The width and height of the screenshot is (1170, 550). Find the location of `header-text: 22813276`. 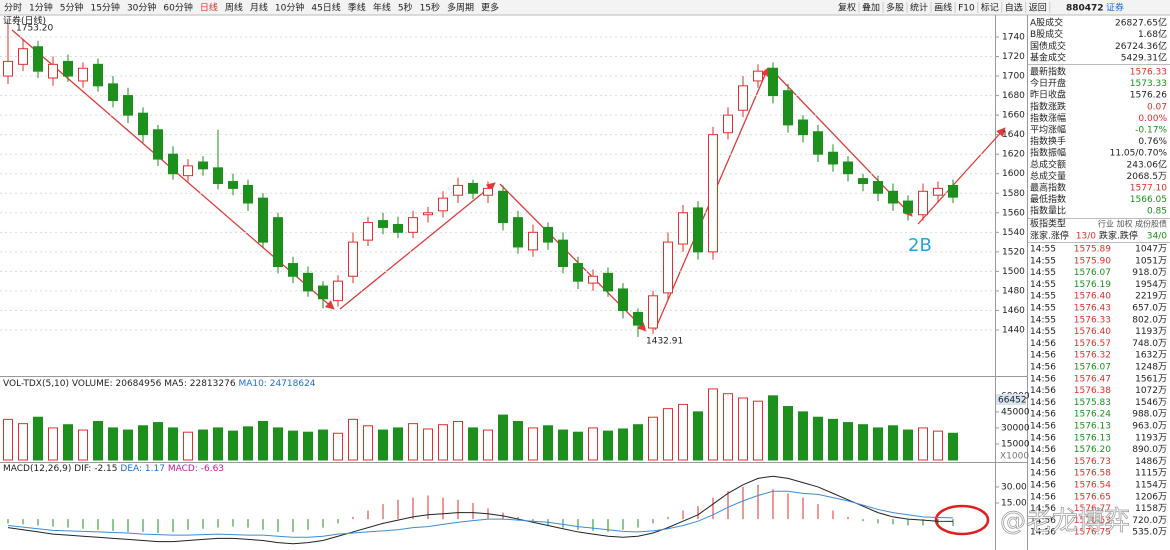

header-text: 22813276 is located at coordinates (213, 384).